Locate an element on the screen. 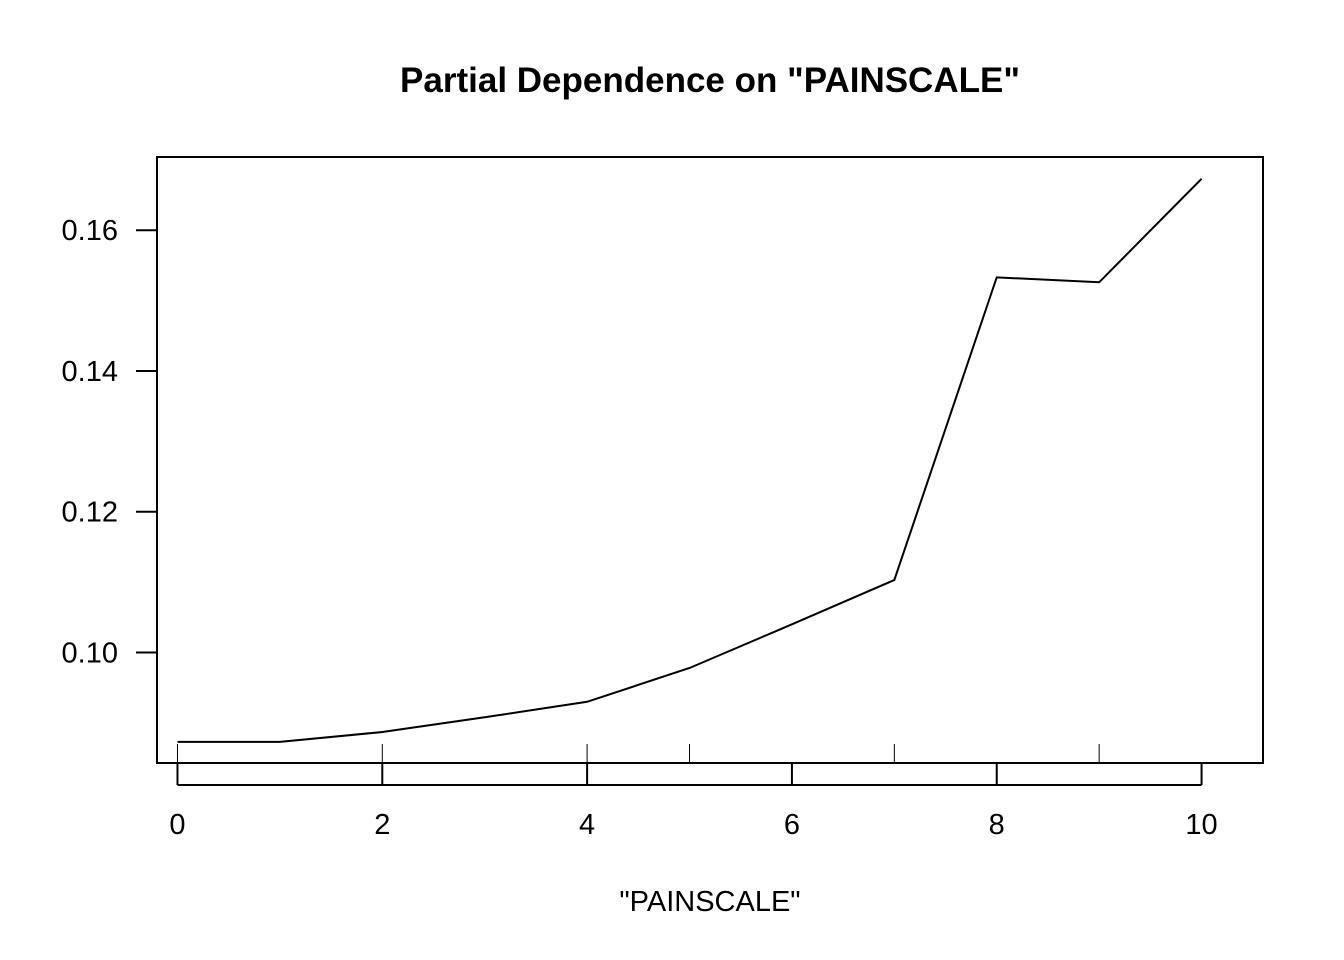 The width and height of the screenshot is (1344, 960). x-tick-label: 8 is located at coordinates (997, 825).